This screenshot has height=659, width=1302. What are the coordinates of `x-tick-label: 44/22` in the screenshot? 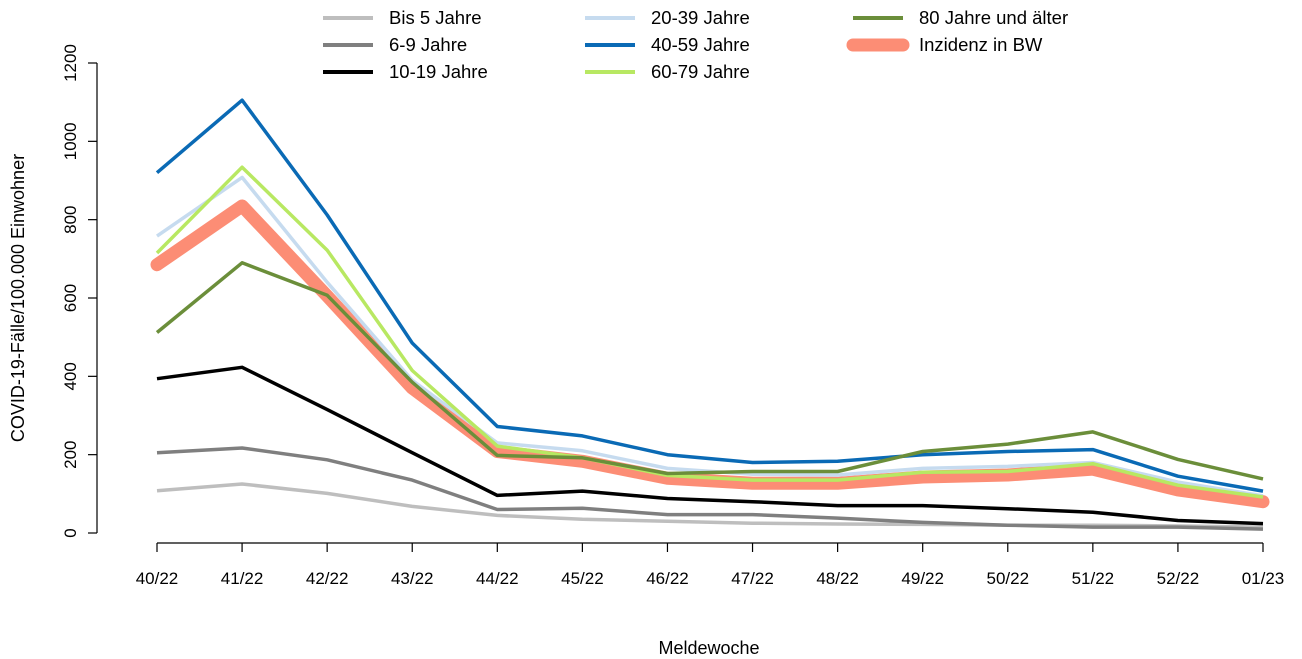 It's located at (497, 578).